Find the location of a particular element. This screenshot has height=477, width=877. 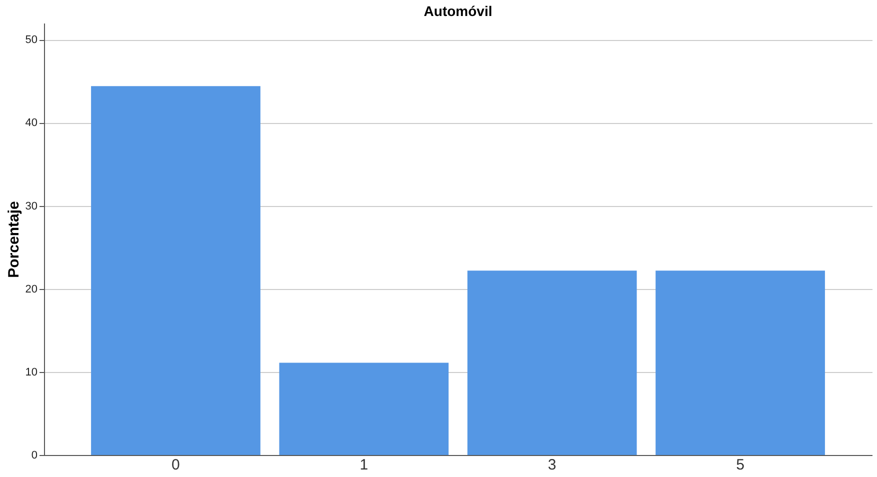

y-axis-title: Porcentaje is located at coordinates (13, 239).